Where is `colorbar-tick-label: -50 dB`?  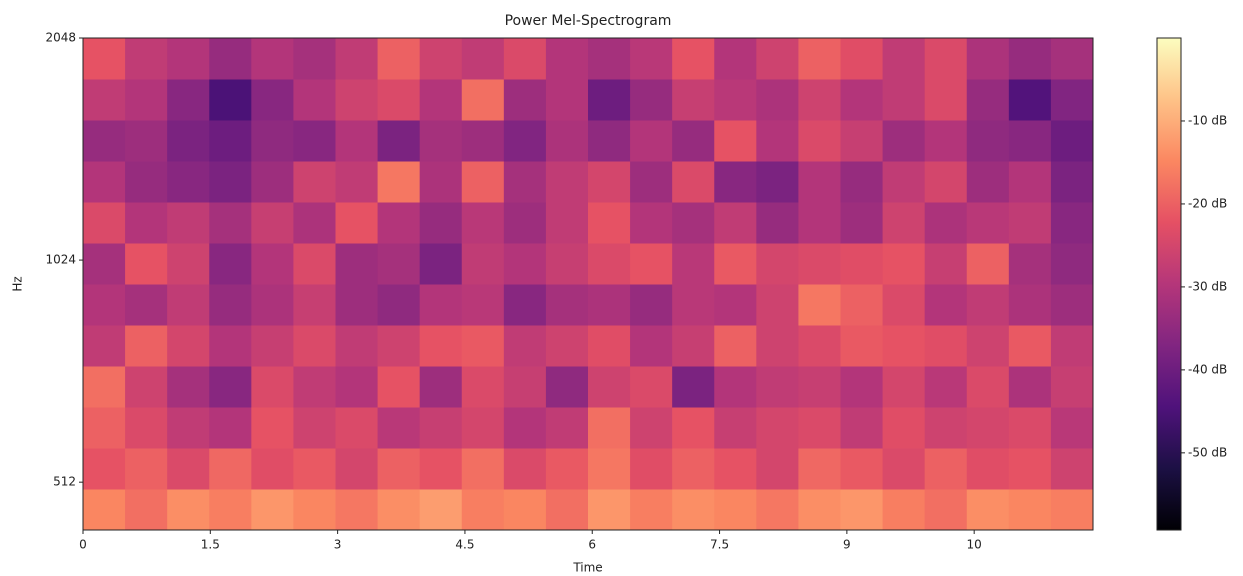 colorbar-tick-label: -50 dB is located at coordinates (1207, 452).